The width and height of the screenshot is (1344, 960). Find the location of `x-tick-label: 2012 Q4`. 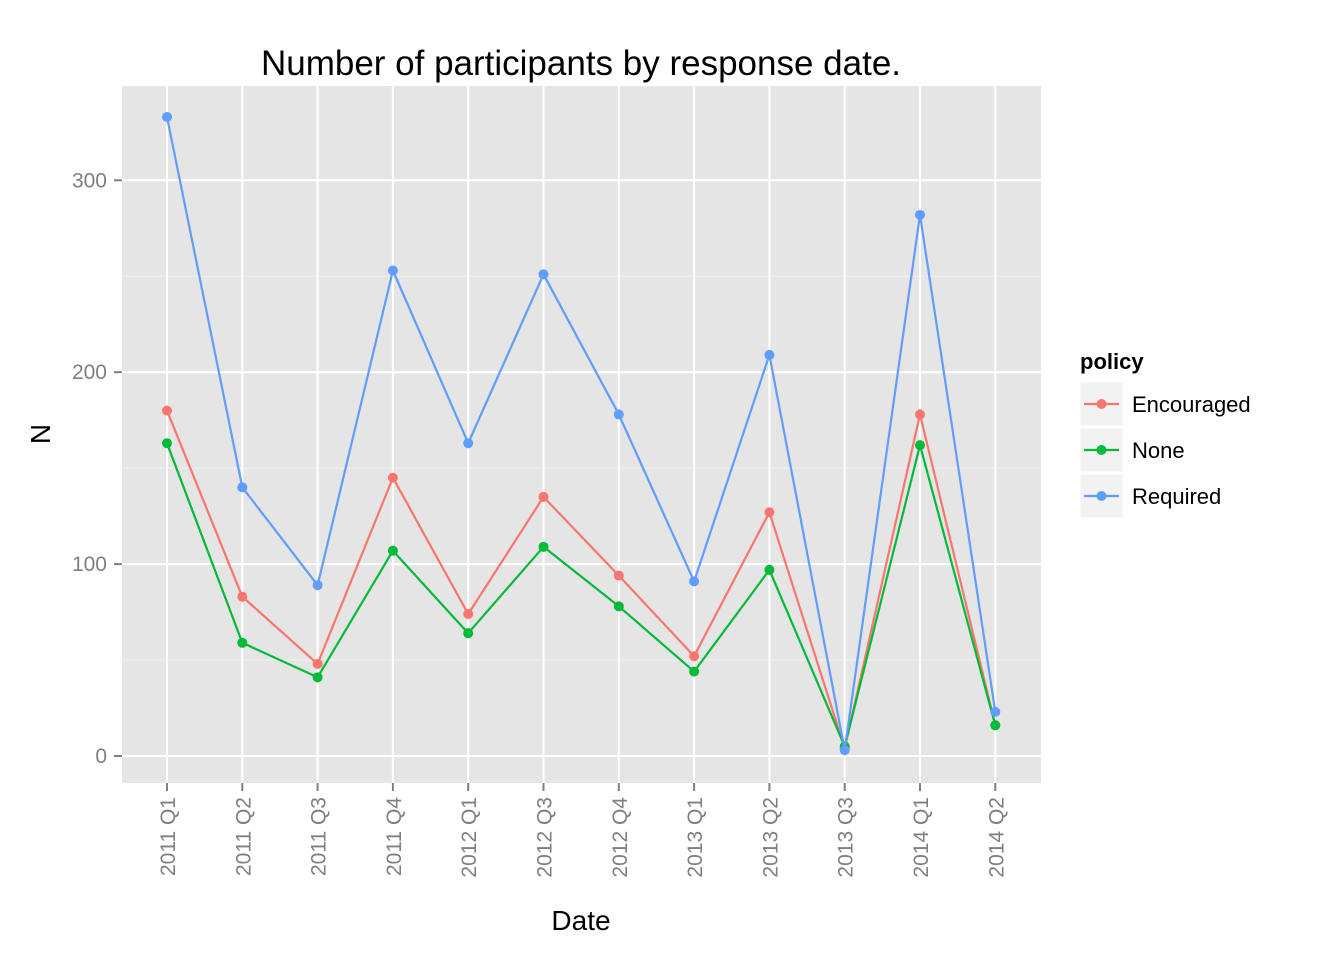

x-tick-label: 2012 Q4 is located at coordinates (620, 837).